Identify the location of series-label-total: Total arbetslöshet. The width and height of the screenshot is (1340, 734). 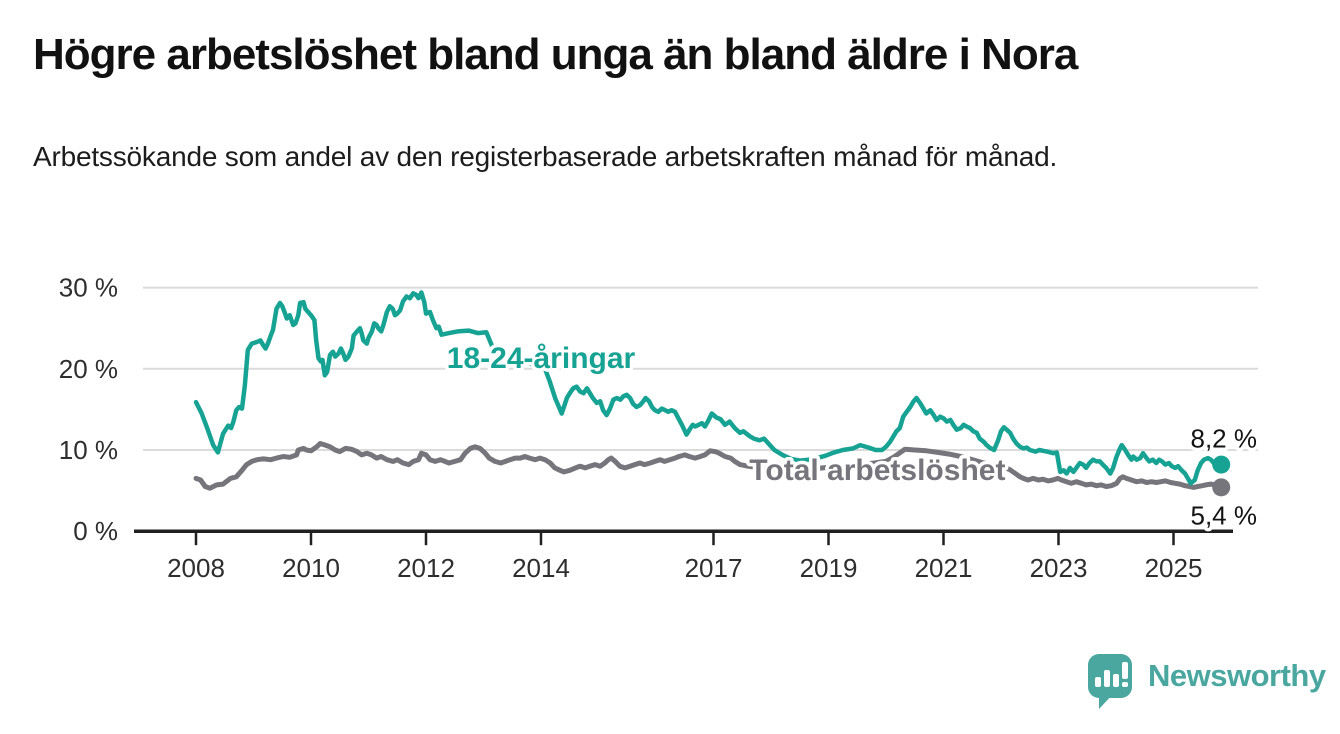
(877, 470).